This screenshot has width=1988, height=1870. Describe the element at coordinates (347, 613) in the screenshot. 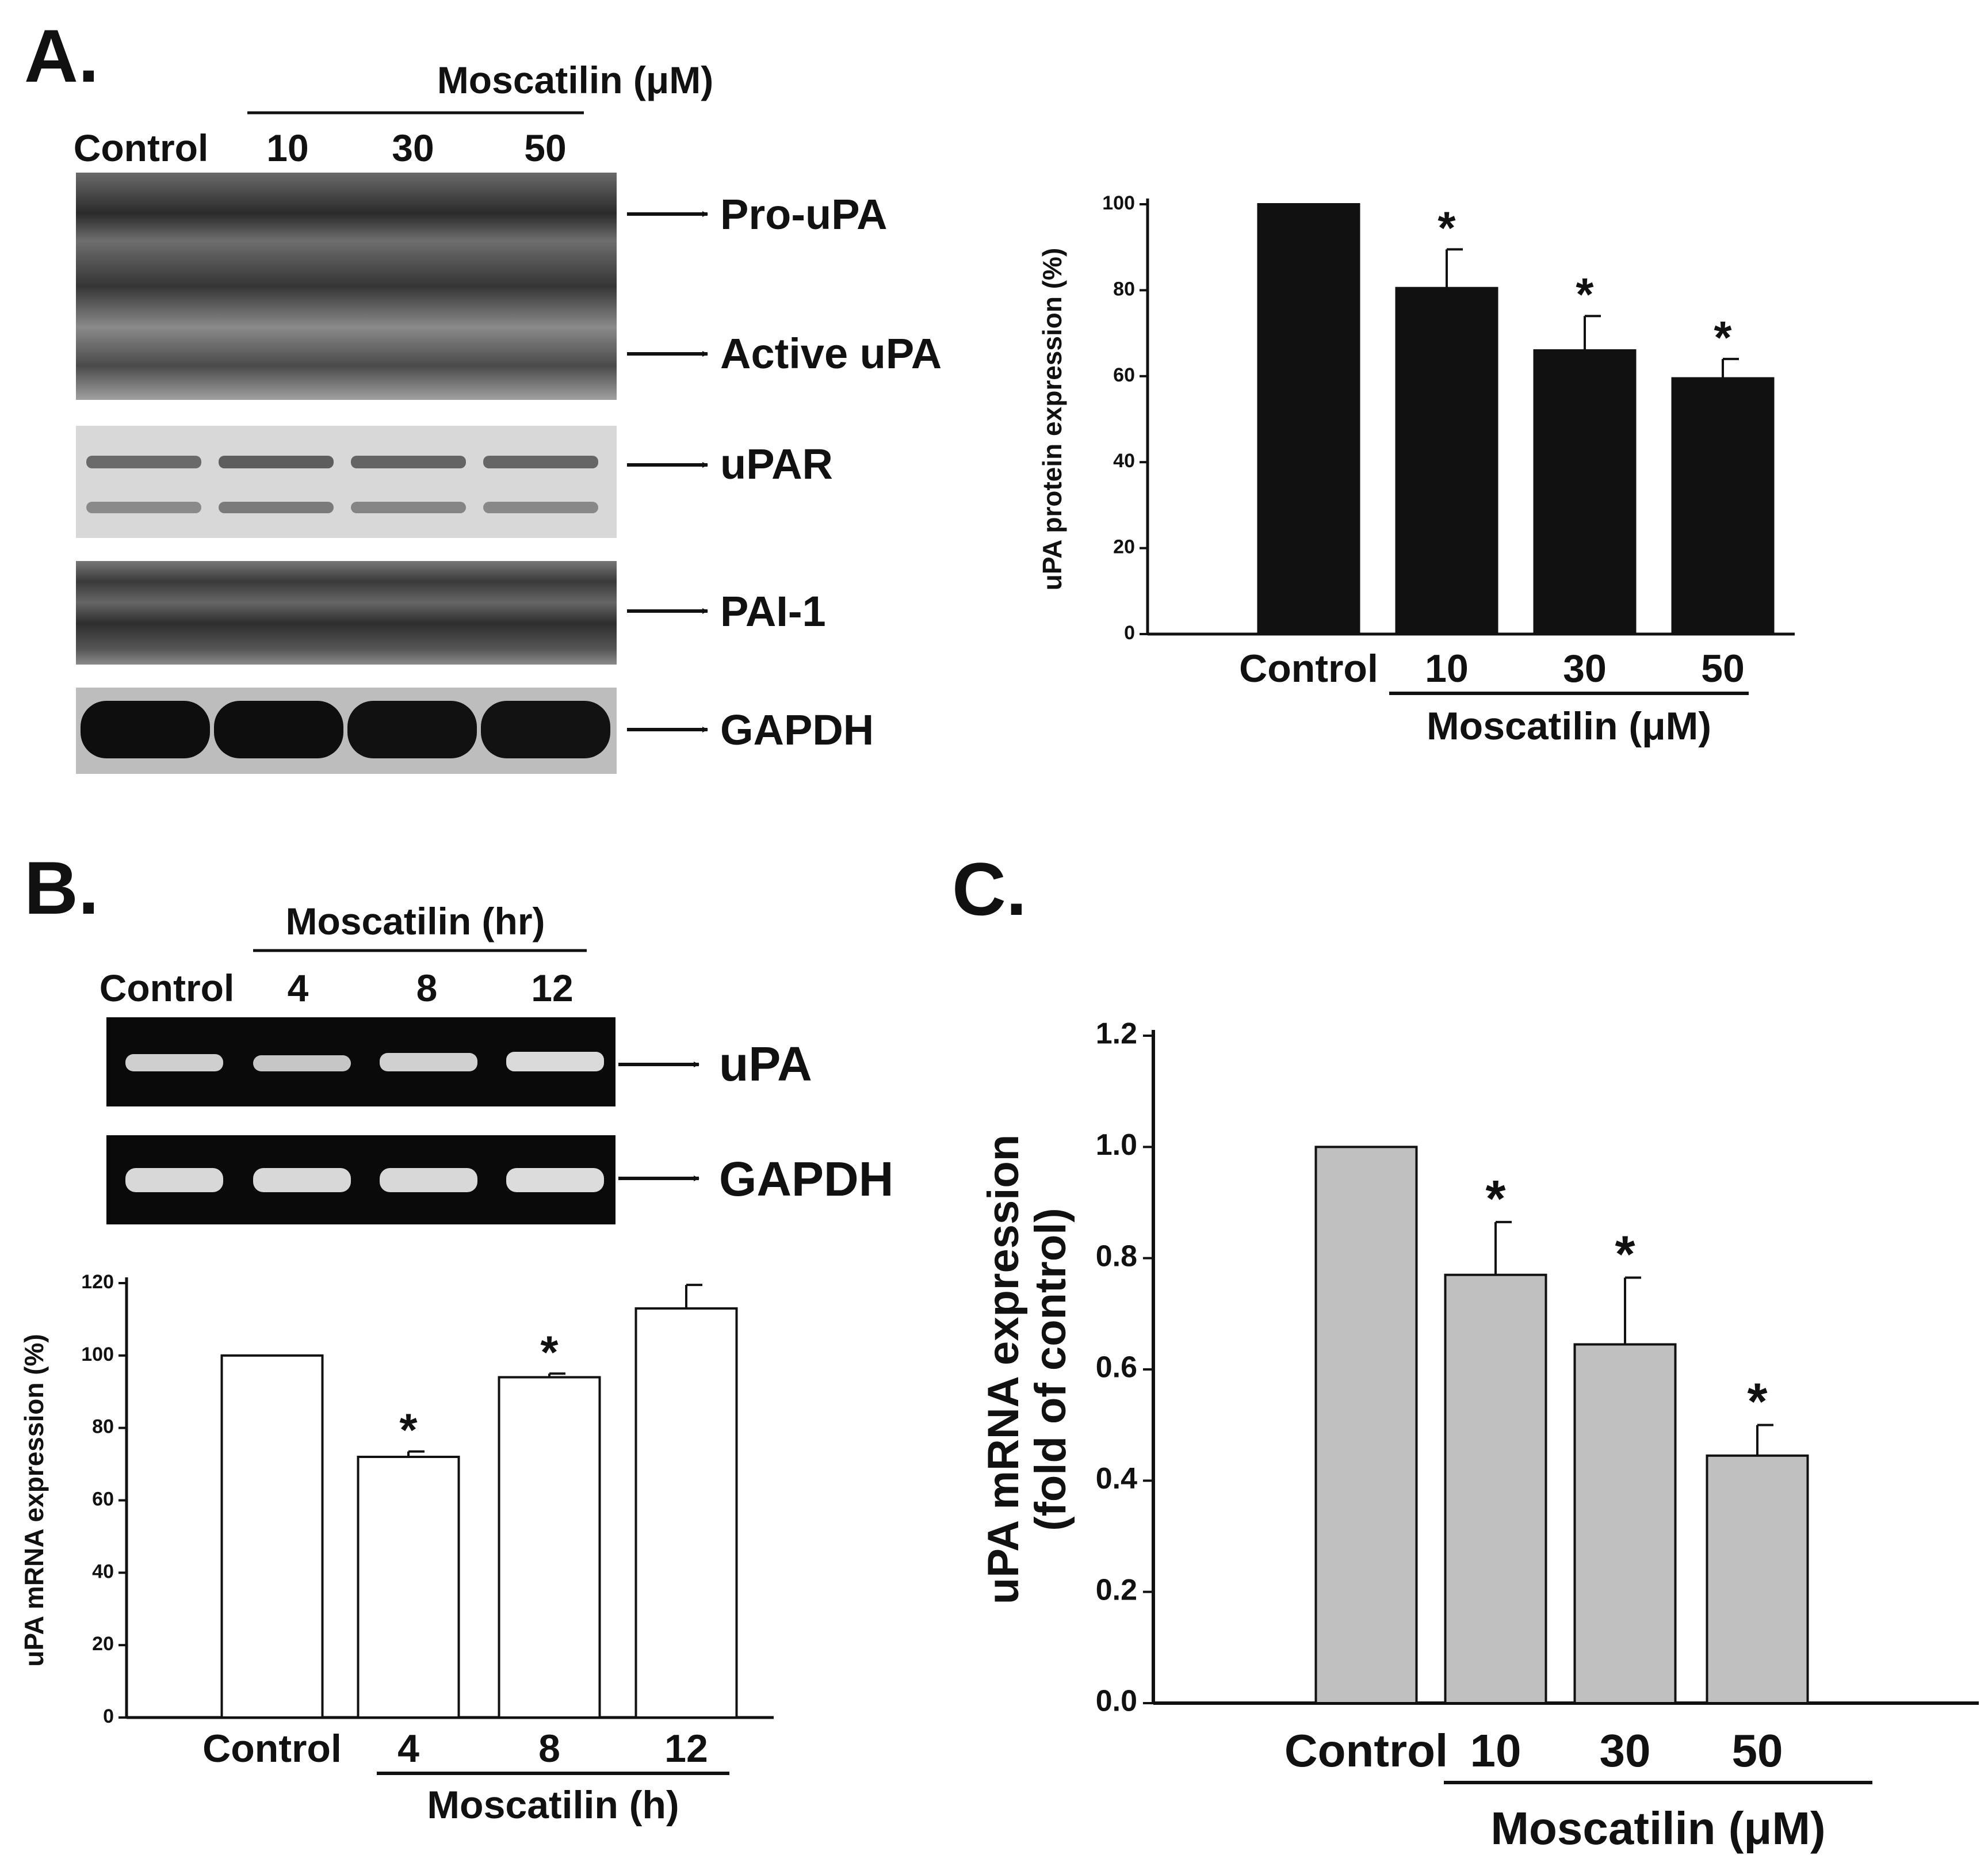

I see `blot-PAI-1-image` at that location.